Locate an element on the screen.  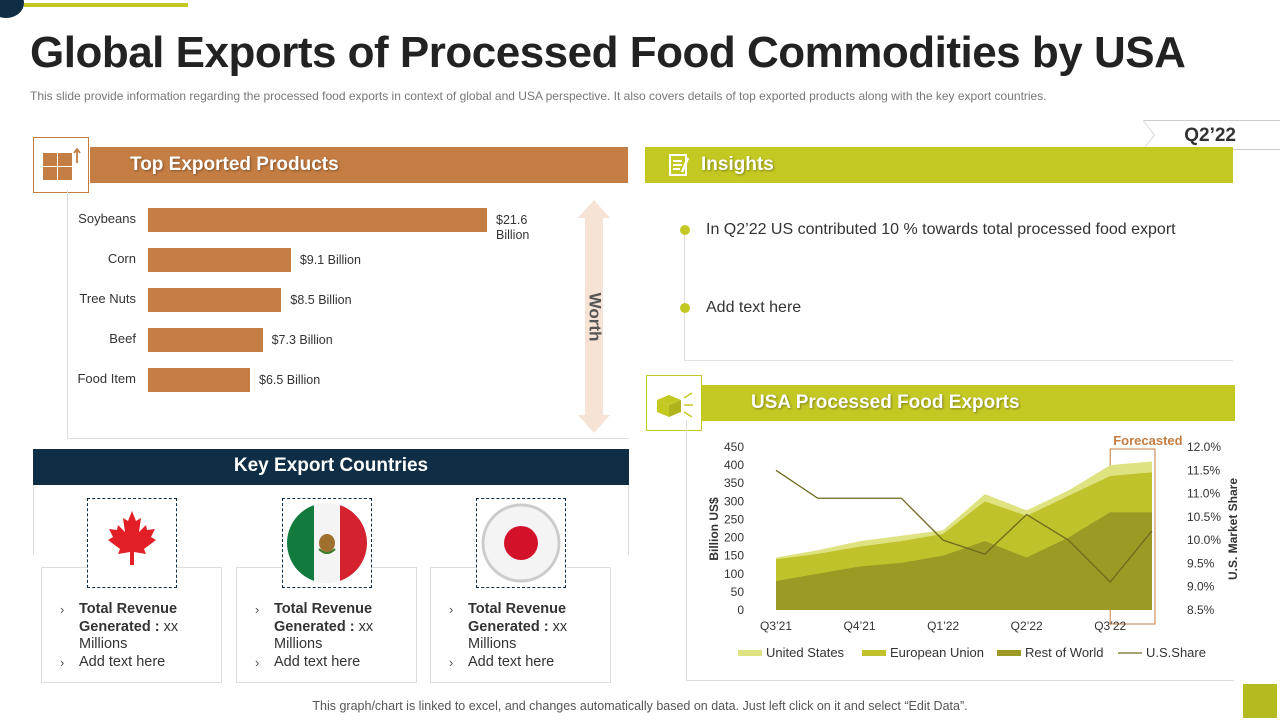
corner-square is located at coordinates (1260, 701).